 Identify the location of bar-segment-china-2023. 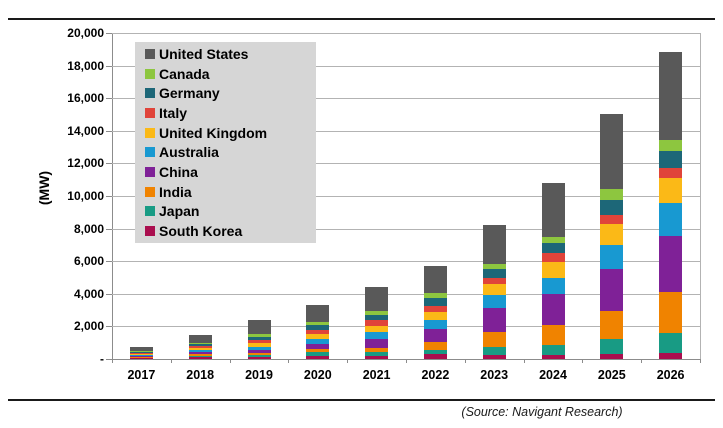
(494, 320).